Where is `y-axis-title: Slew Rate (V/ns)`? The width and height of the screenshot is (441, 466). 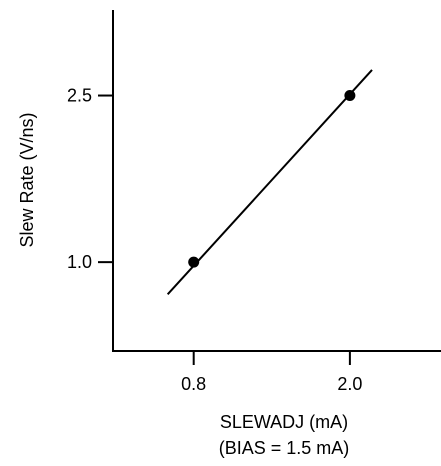
y-axis-title: Slew Rate (V/ns) is located at coordinates (27, 179).